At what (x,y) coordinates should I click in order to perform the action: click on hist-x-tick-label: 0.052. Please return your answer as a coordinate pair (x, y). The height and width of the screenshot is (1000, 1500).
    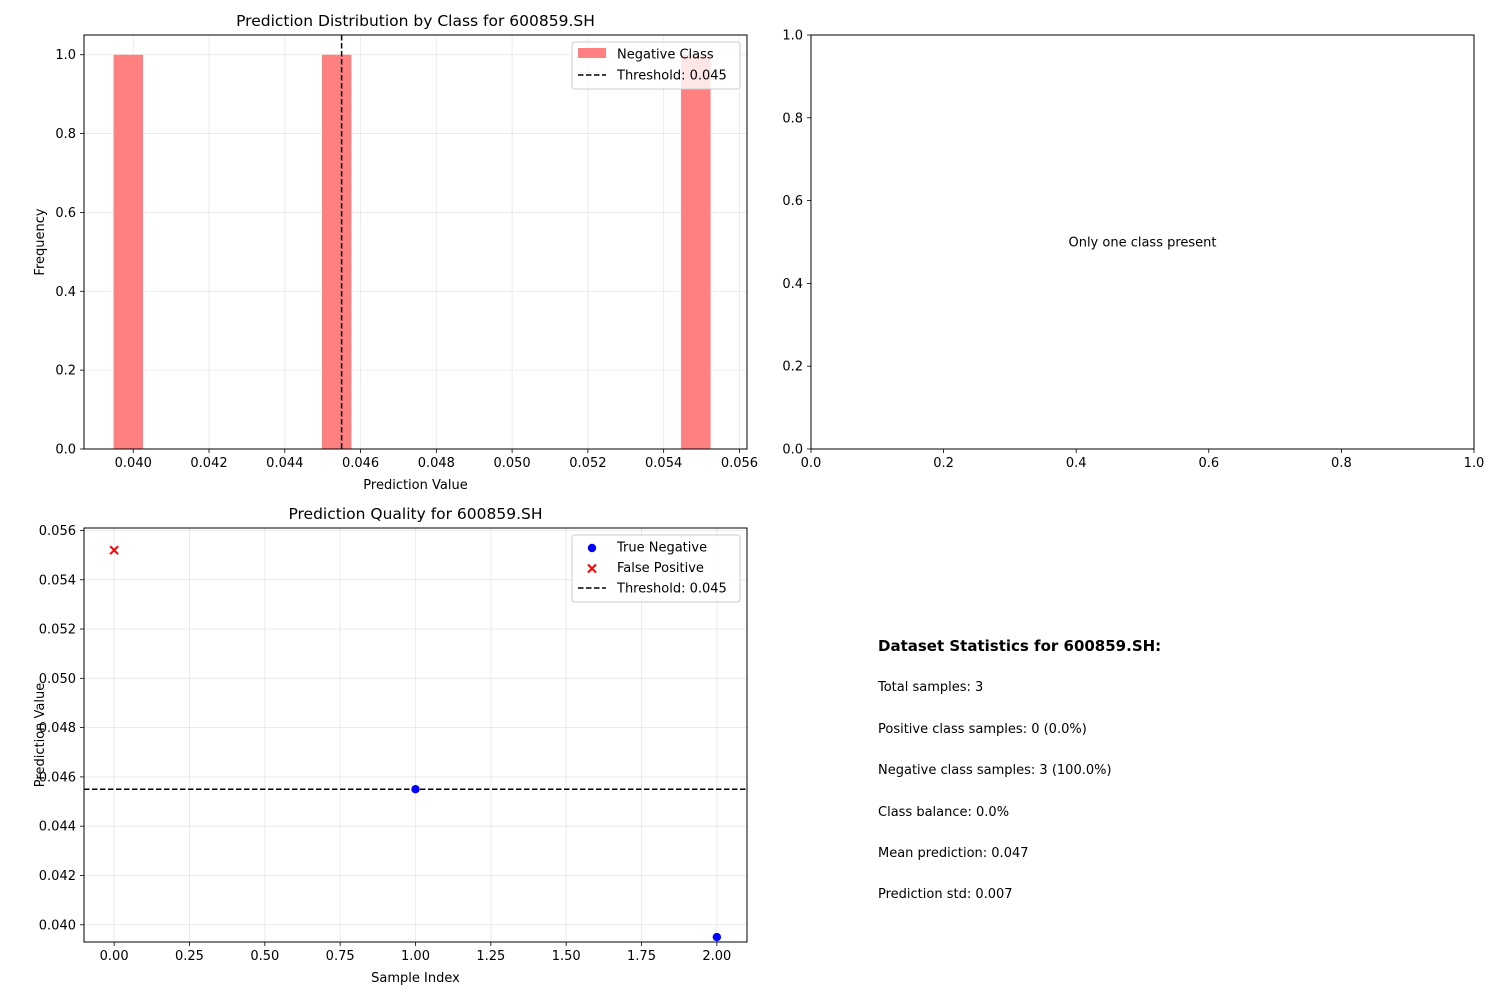
    Looking at the image, I should click on (587, 463).